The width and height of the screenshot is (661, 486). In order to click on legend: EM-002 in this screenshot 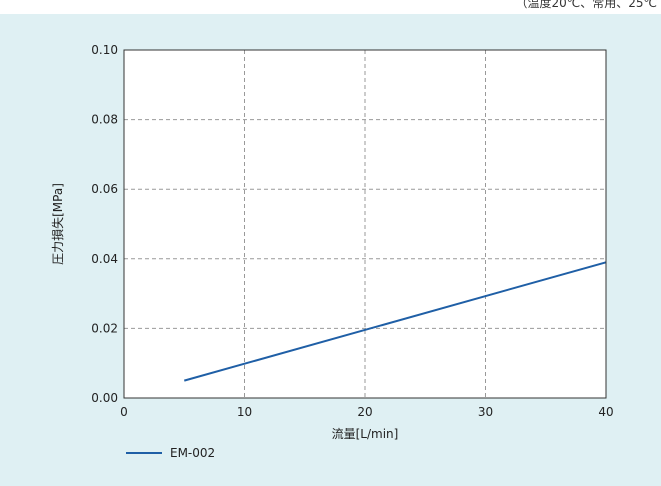, I will do `click(170, 453)`.